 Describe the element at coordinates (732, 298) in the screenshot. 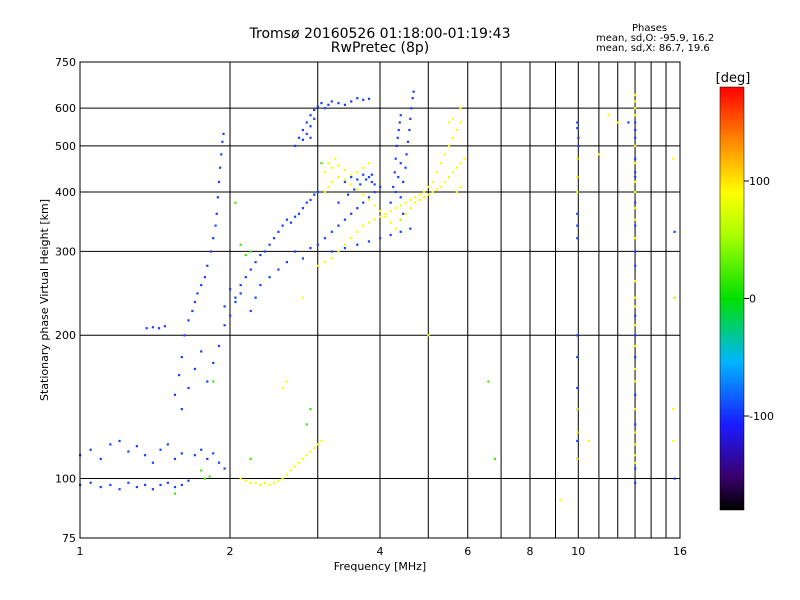

I see `colorbar` at that location.